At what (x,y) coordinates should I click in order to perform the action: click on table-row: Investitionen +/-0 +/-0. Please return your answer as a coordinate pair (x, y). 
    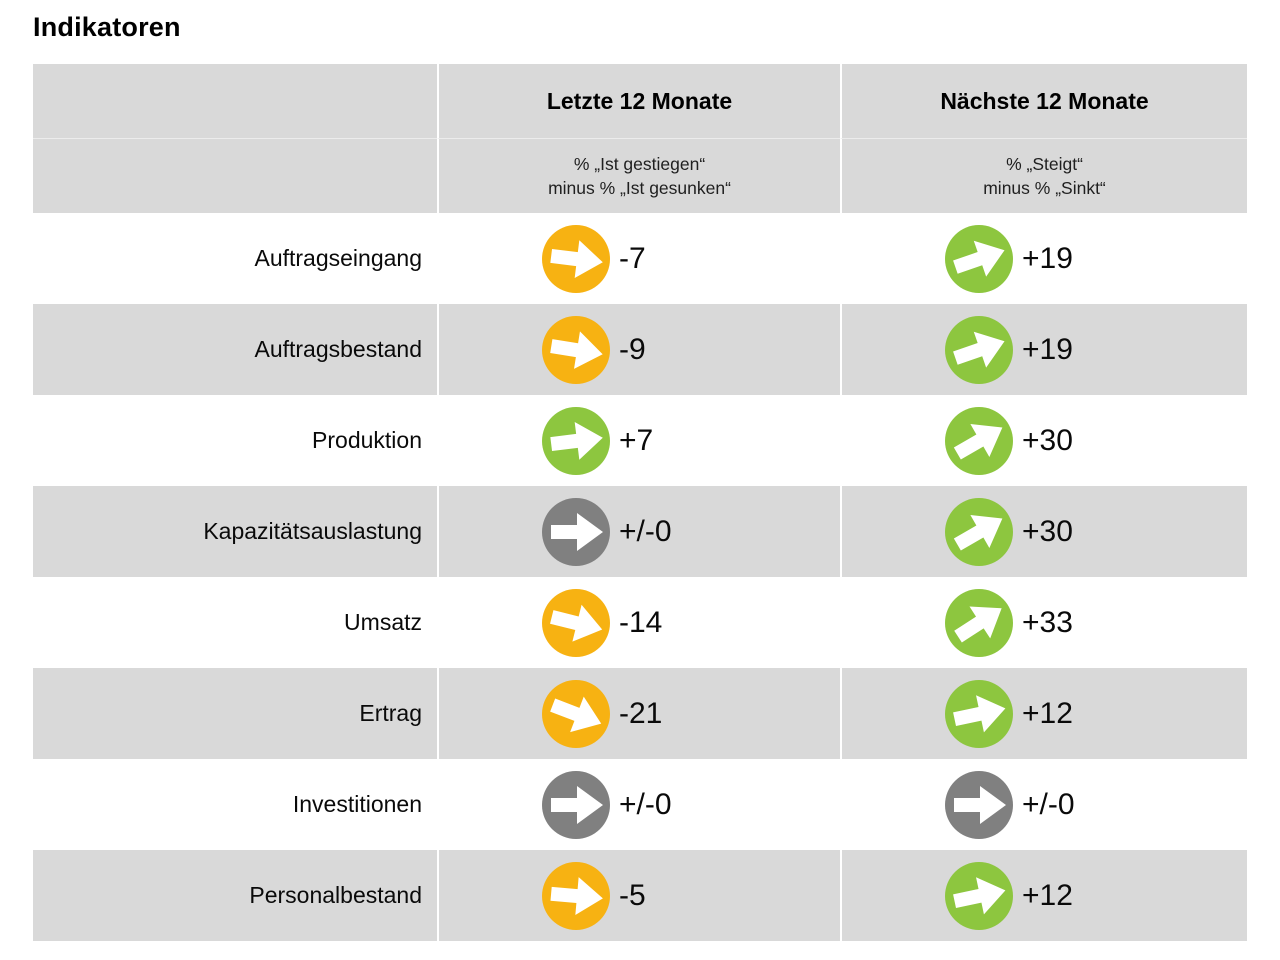
    Looking at the image, I should click on (640, 804).